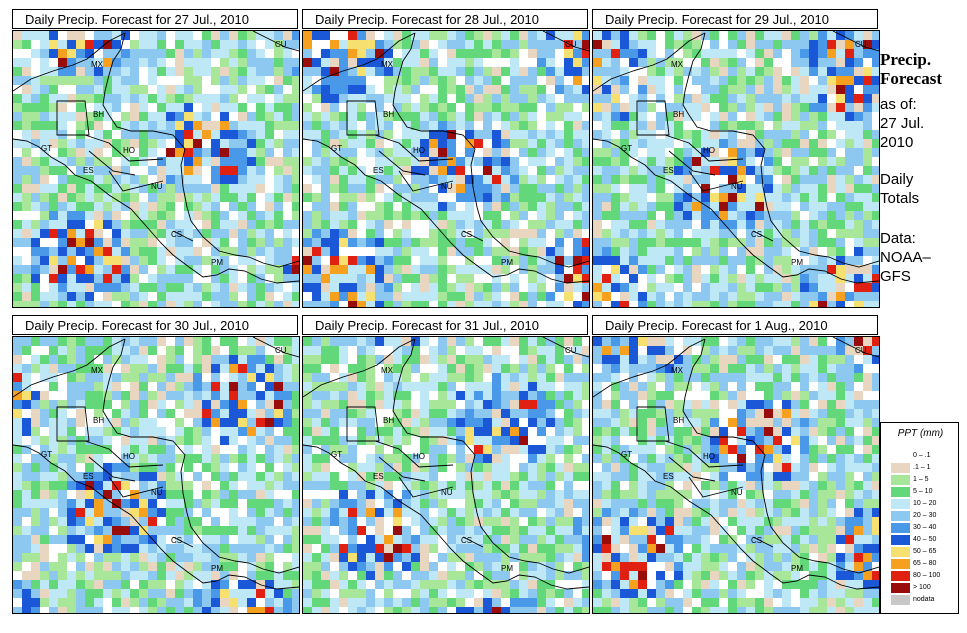  I want to click on legend-item: 10 – 20, so click(924, 504).